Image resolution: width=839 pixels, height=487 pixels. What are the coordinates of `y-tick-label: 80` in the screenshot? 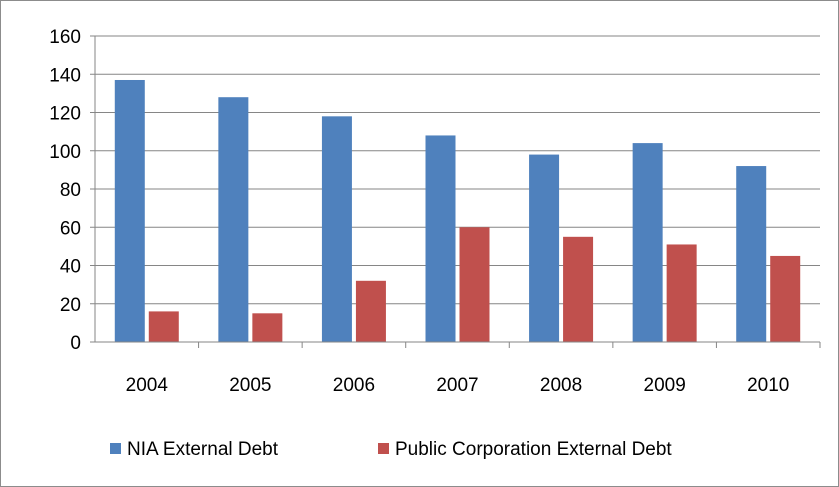 It's located at (70, 190).